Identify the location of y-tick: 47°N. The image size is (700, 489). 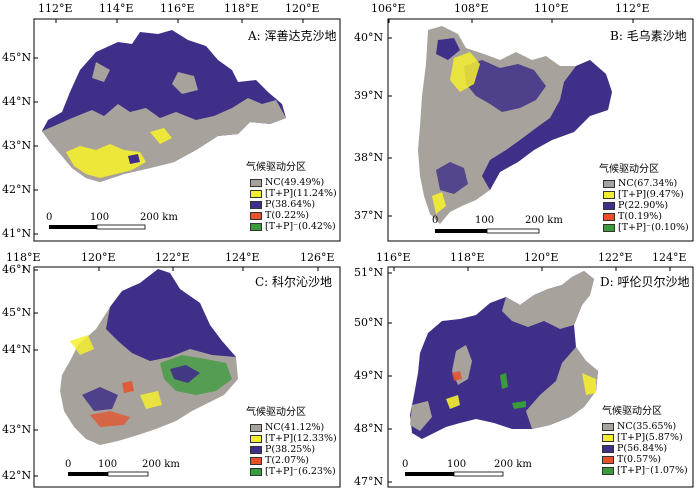
(369, 481).